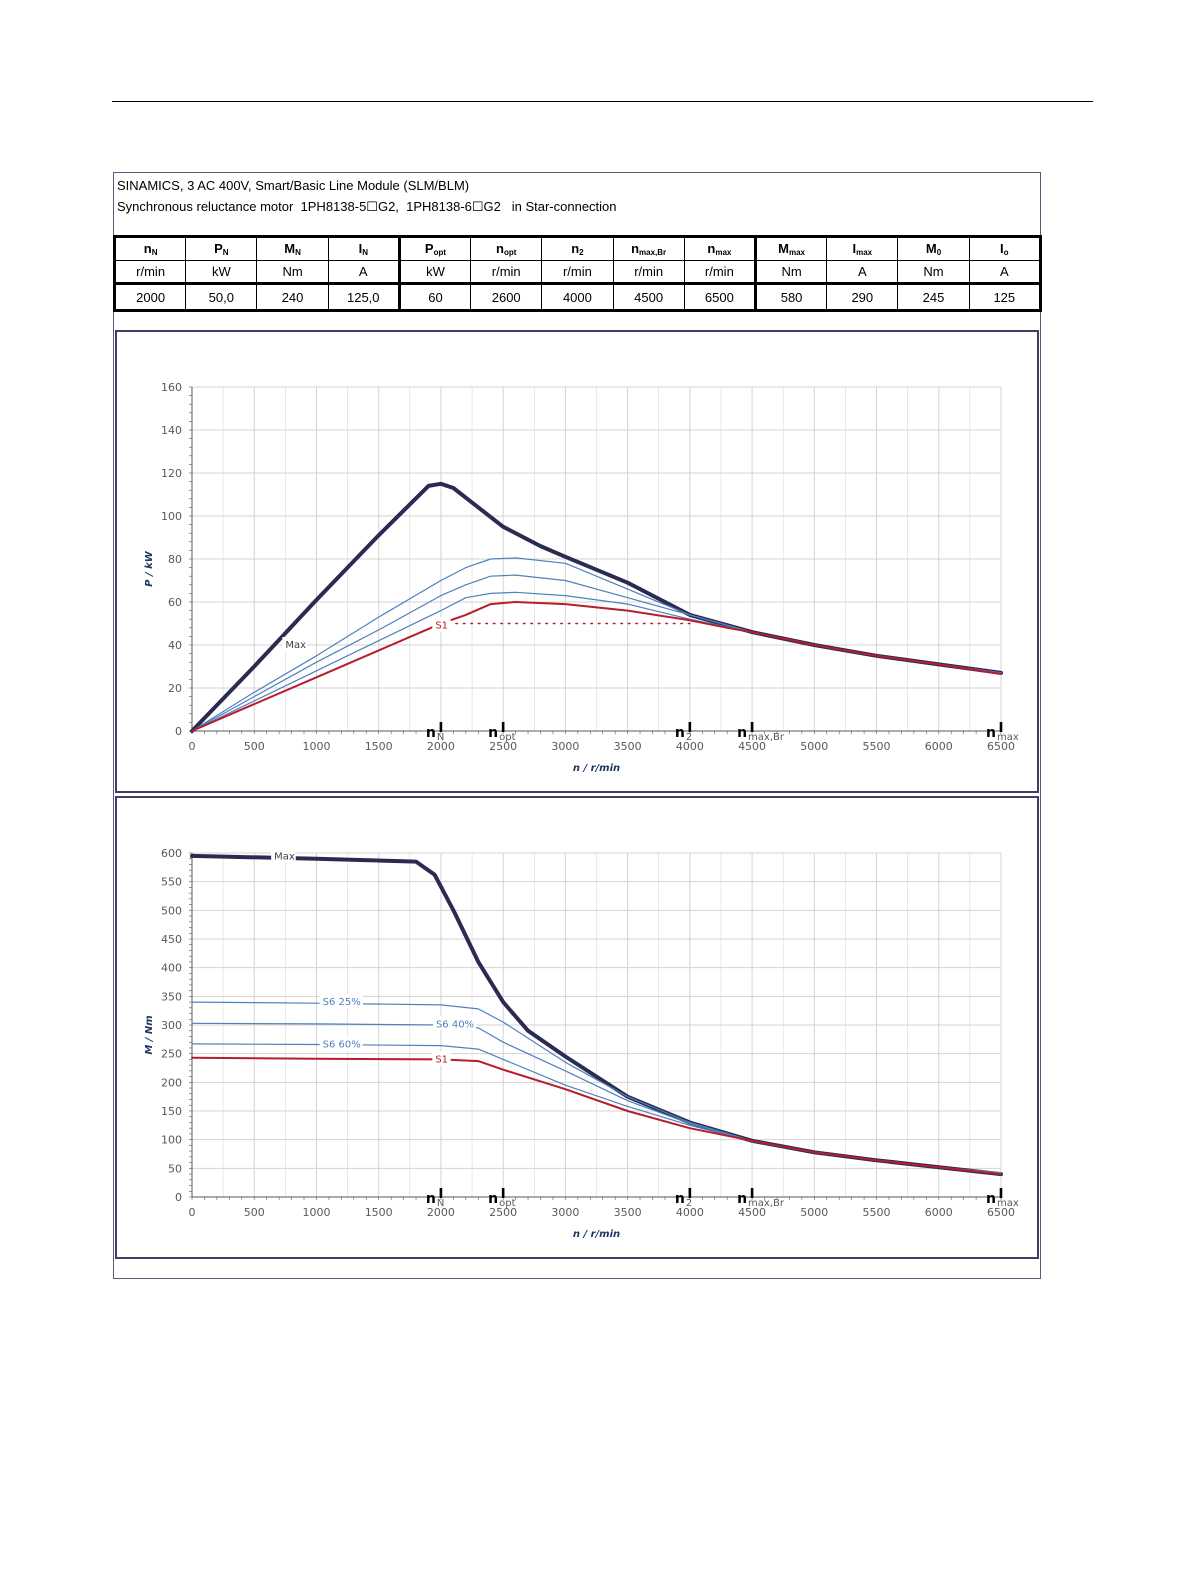 This screenshot has height=1587, width=1191. Describe the element at coordinates (171, 516) in the screenshot. I see `y-tick-label: 100` at that location.